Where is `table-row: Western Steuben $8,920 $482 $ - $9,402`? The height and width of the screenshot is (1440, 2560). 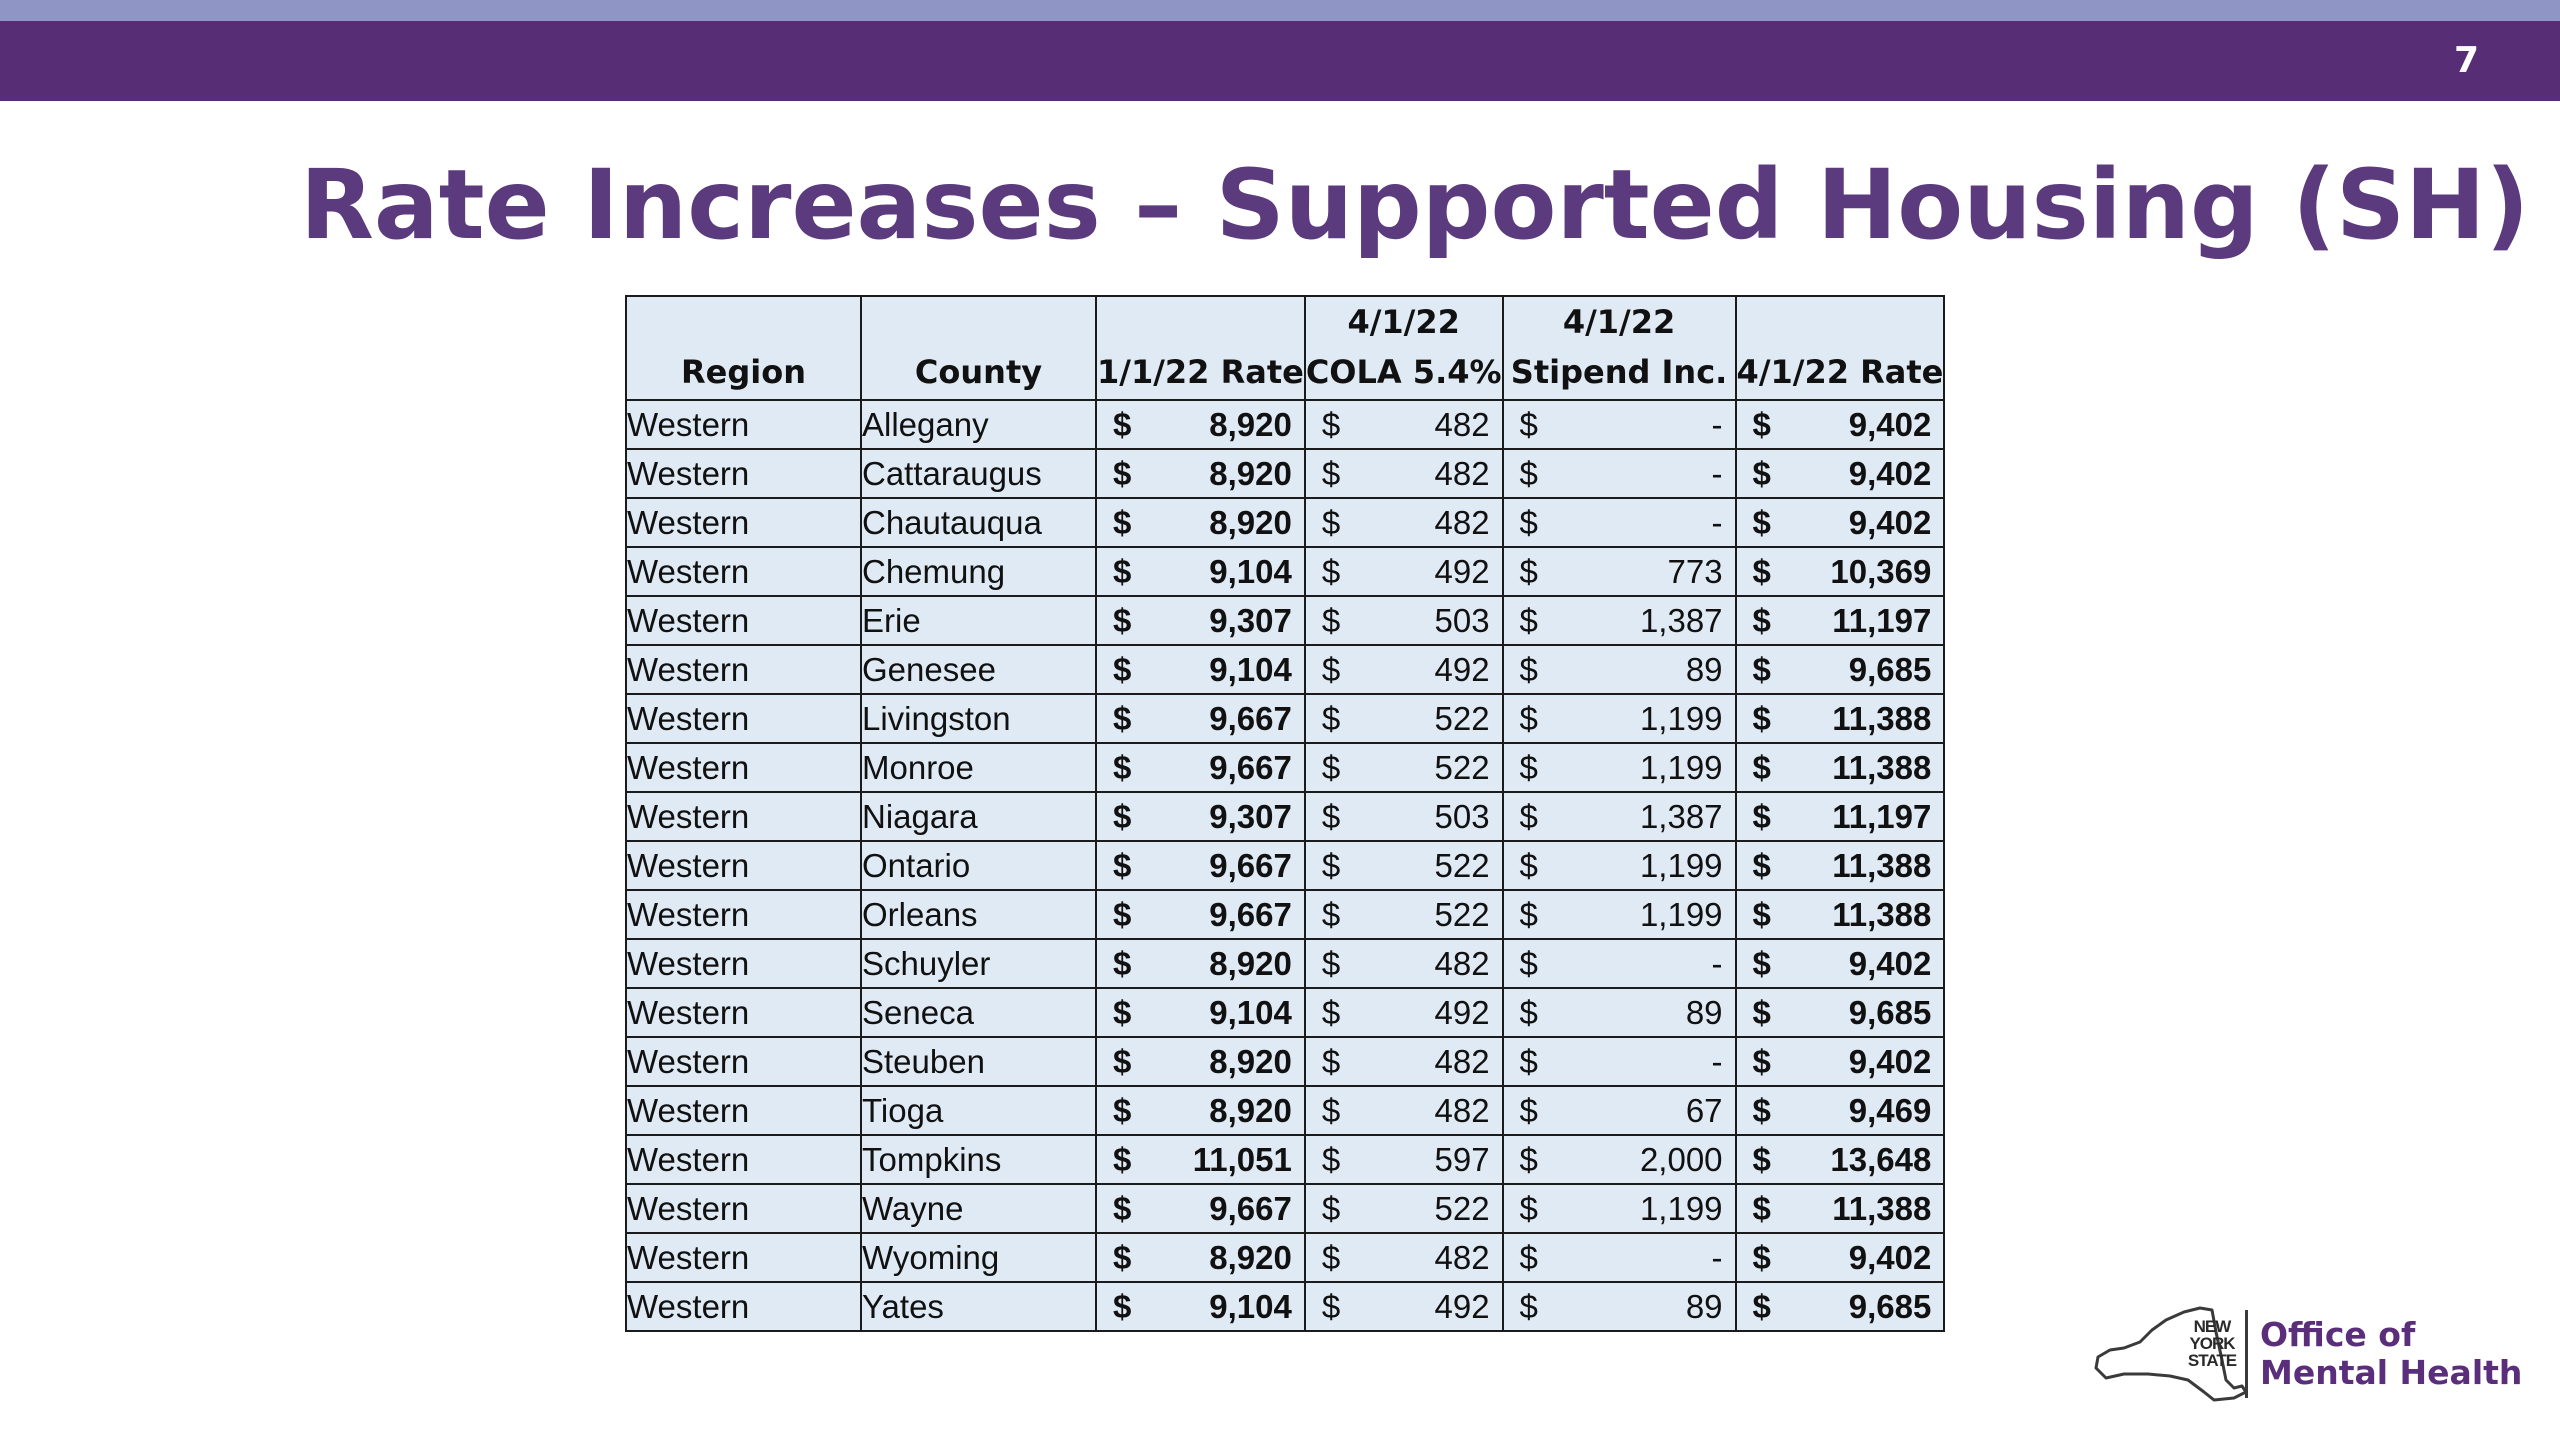 table-row: Western Steuben $8,920 $482 $ - $9,402 is located at coordinates (1285, 1061).